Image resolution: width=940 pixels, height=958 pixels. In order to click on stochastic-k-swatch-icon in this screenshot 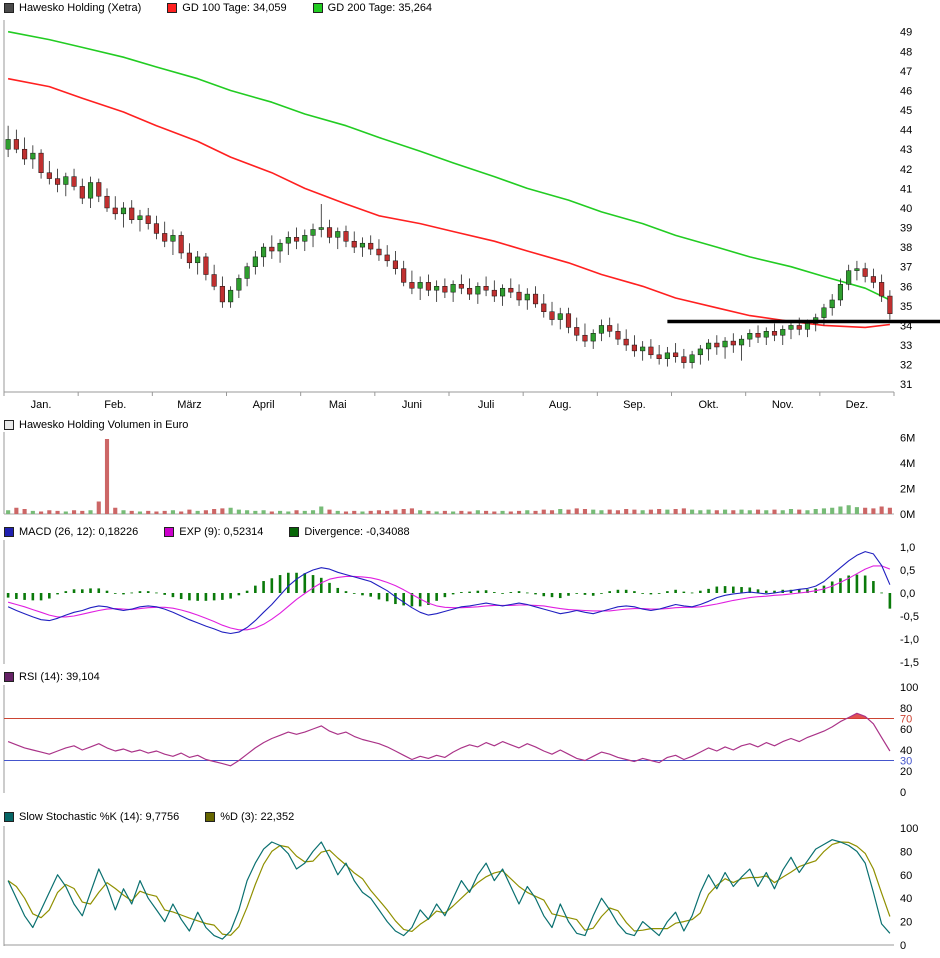, I will do `click(9, 817)`.